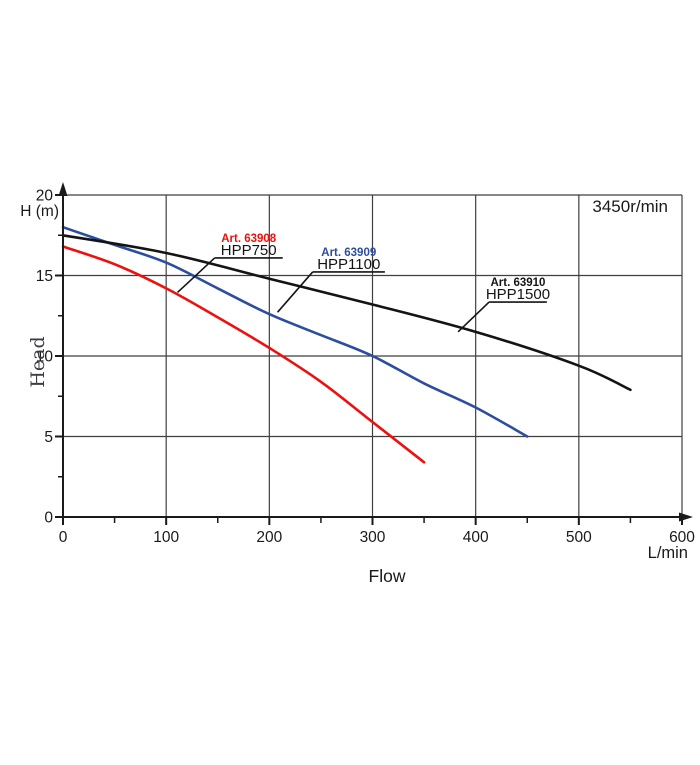  I want to click on art-number-label: Art. 63909, so click(348, 253).